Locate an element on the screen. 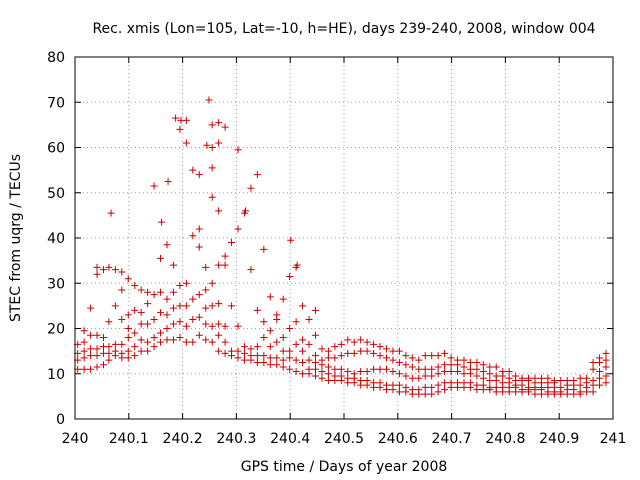 Image resolution: width=640 pixels, height=480 pixels. x-tick-label: 240.6 is located at coordinates (398, 439).